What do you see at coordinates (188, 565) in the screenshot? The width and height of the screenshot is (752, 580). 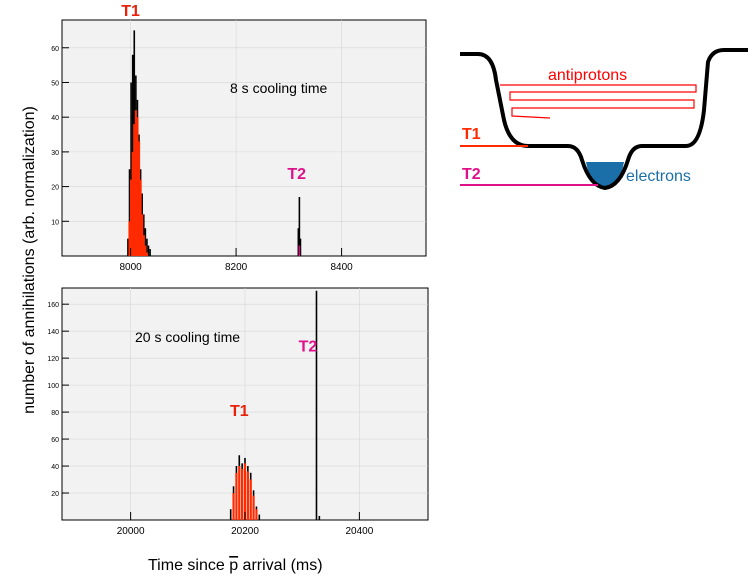 I see `x-axis-label-prefix: Time since` at bounding box center [188, 565].